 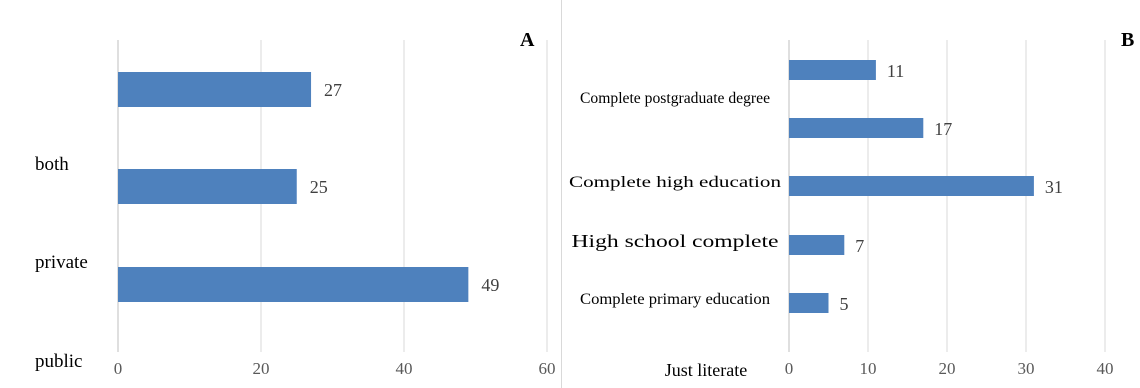 What do you see at coordinates (1026, 368) in the screenshot?
I see `x-tick-label: 30` at bounding box center [1026, 368].